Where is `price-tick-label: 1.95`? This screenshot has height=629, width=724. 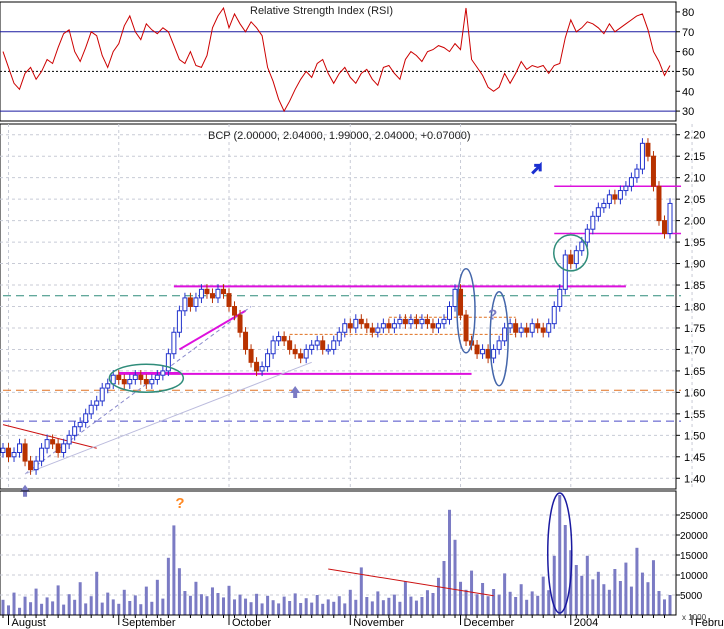
price-tick-label: 1.95 is located at coordinates (694, 243).